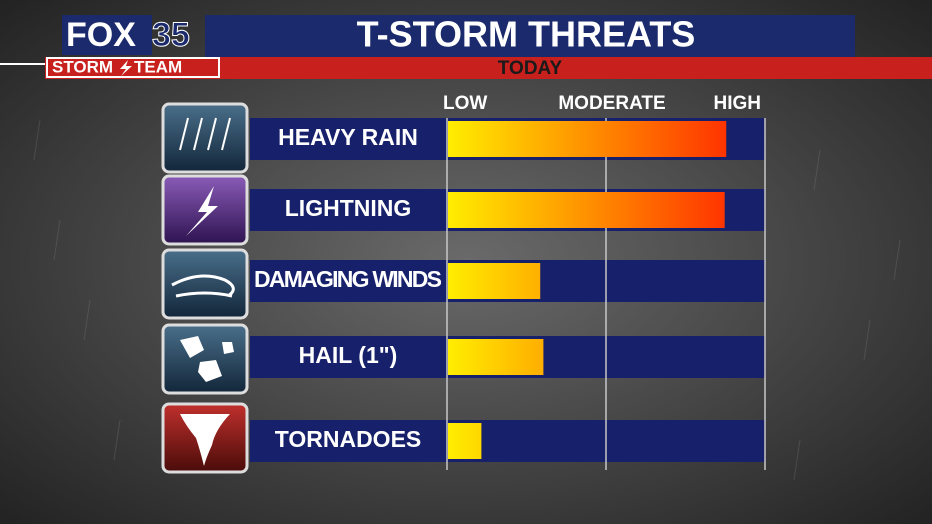  Describe the element at coordinates (158, 66) in the screenshot. I see `logo-team: TEAM` at that location.